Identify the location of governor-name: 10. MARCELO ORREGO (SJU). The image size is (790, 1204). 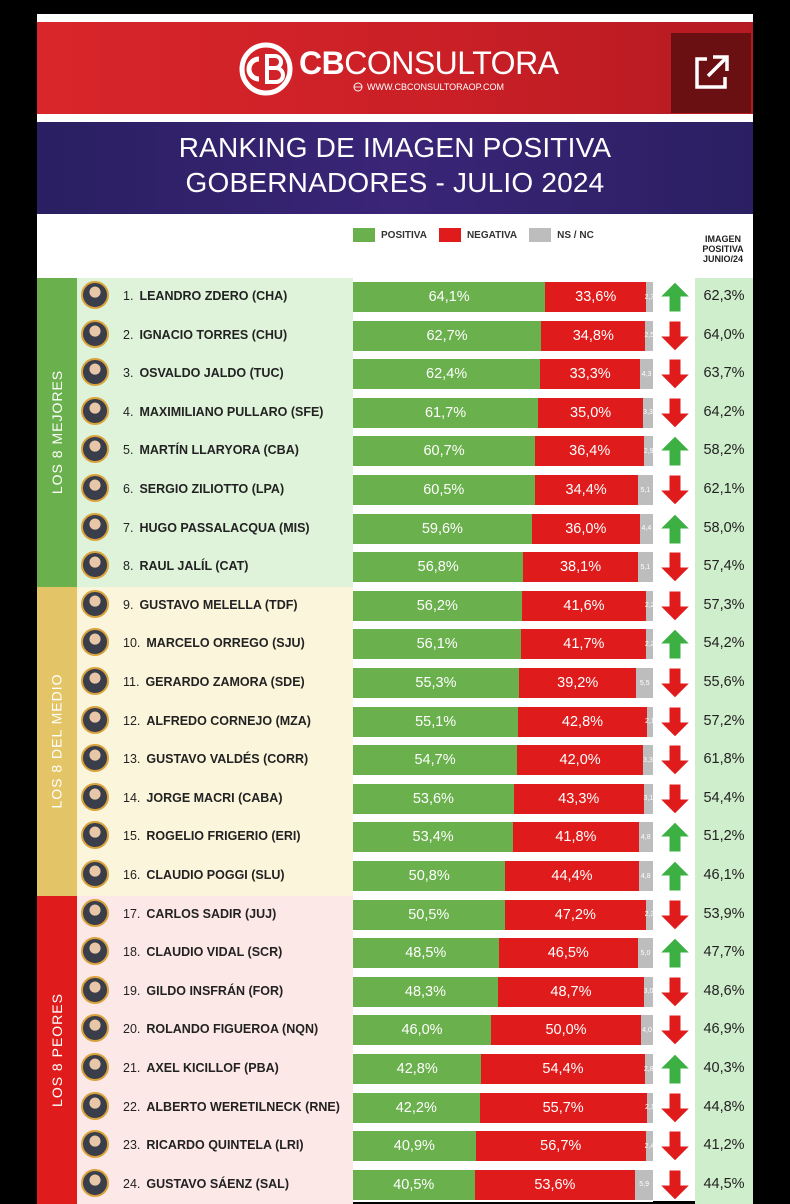
(214, 643).